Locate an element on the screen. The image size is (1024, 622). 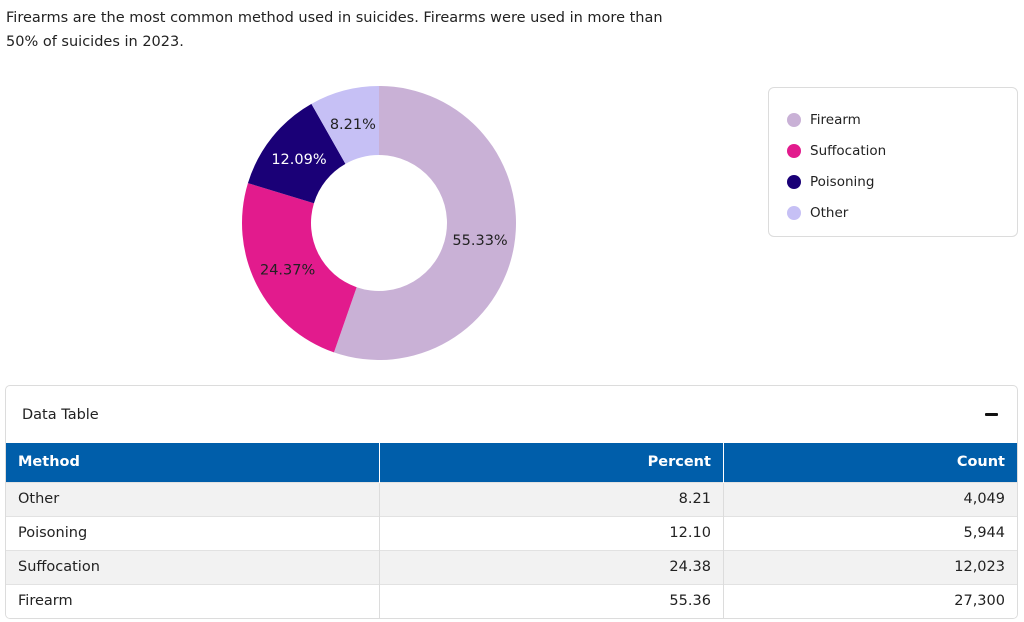
minus-icon is located at coordinates (991, 415).